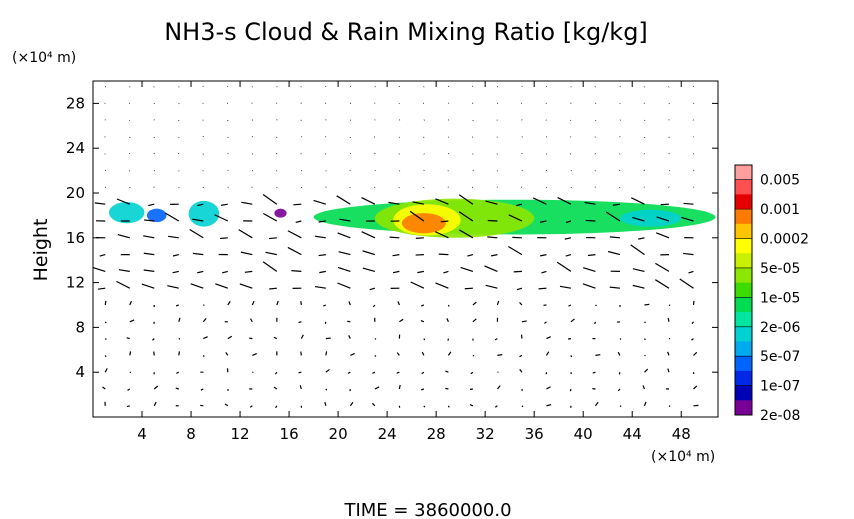 The image size is (854, 519). I want to click on colorbar-label: 2e-08, so click(780, 416).